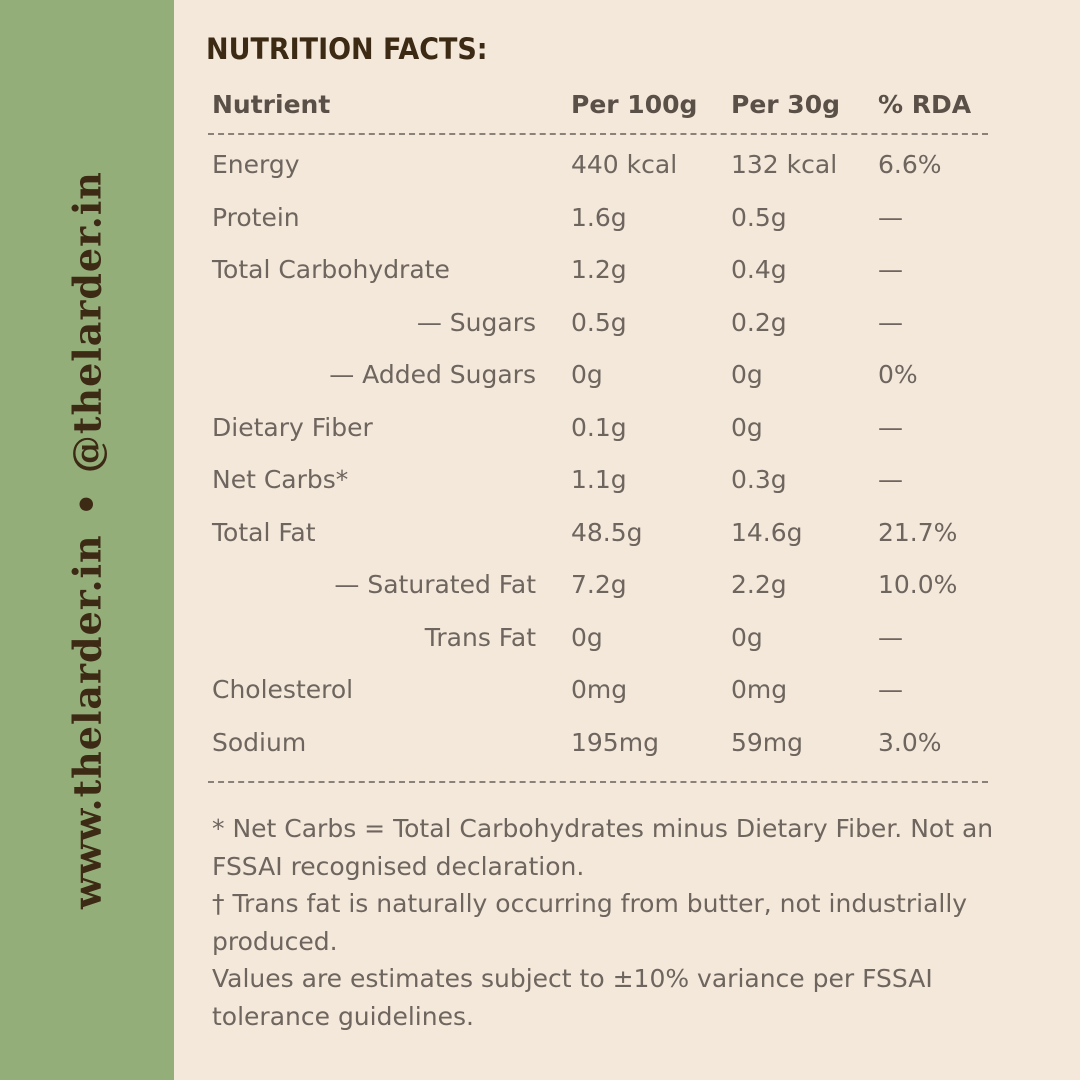  Describe the element at coordinates (599, 689) in the screenshot. I see `value-per-100g: 0mg` at that location.